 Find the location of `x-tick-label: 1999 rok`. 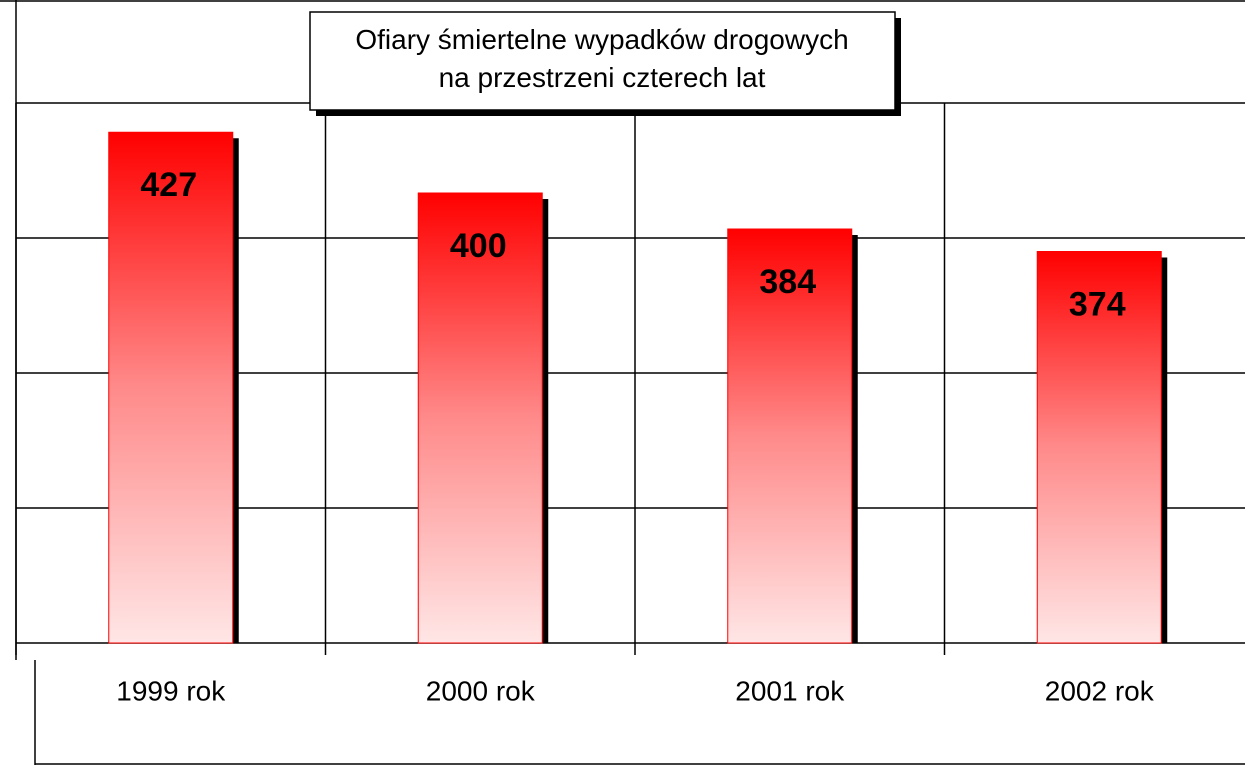

x-tick-label: 1999 rok is located at coordinates (171, 690).